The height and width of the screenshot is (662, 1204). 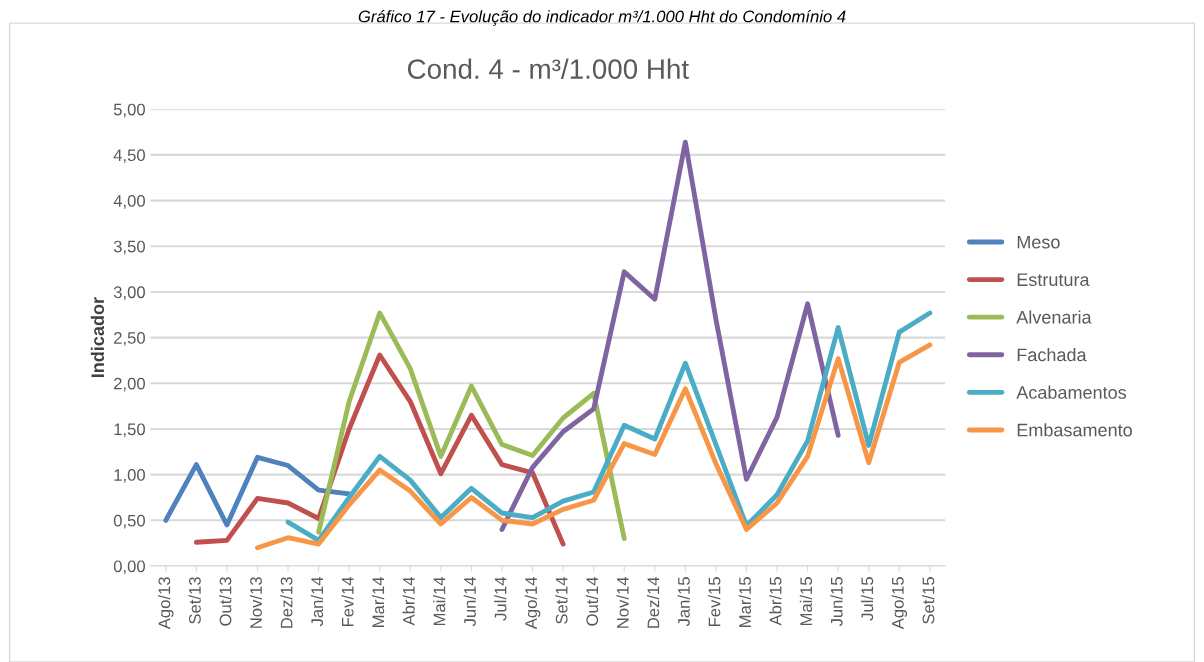 I want to click on x-tick-label: Set/14, so click(x=561, y=600).